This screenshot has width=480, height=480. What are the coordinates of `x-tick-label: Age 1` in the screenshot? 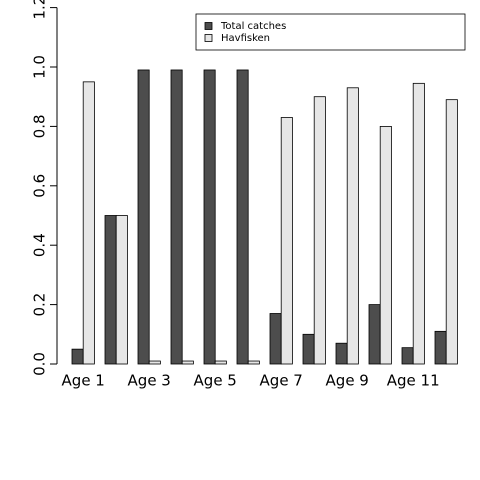 It's located at (83, 381).